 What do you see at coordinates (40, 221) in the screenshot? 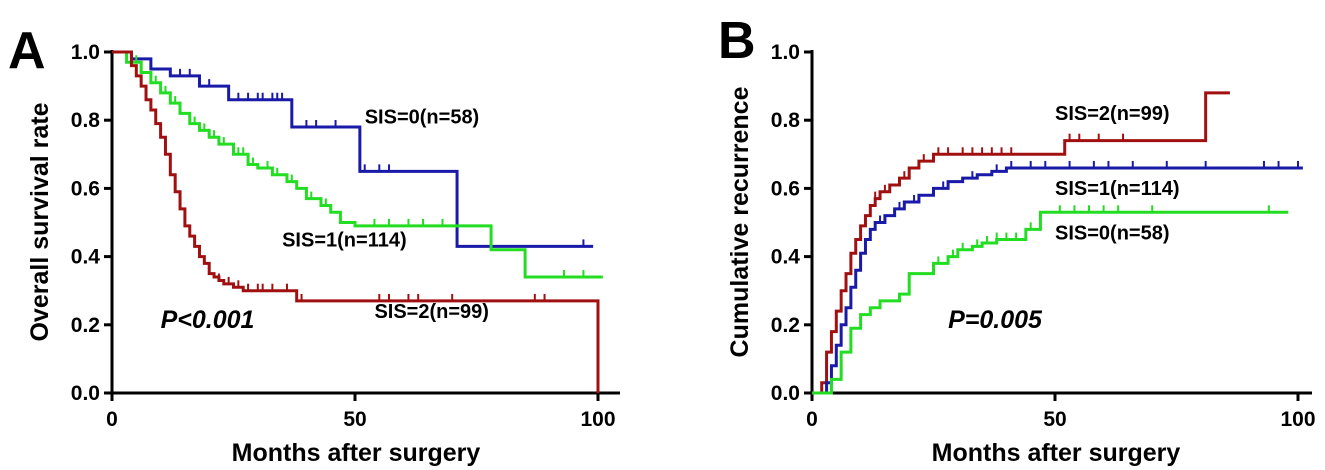
I see `panel-a-y-axis-title: Overall survival rate` at bounding box center [40, 221].